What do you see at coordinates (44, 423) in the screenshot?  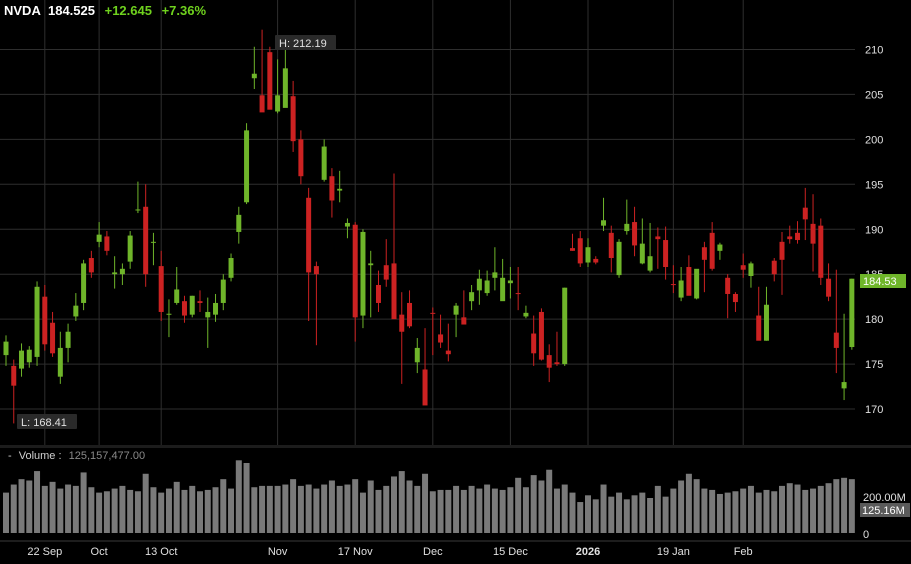 I see `low-label: L: 168.41` at bounding box center [44, 423].